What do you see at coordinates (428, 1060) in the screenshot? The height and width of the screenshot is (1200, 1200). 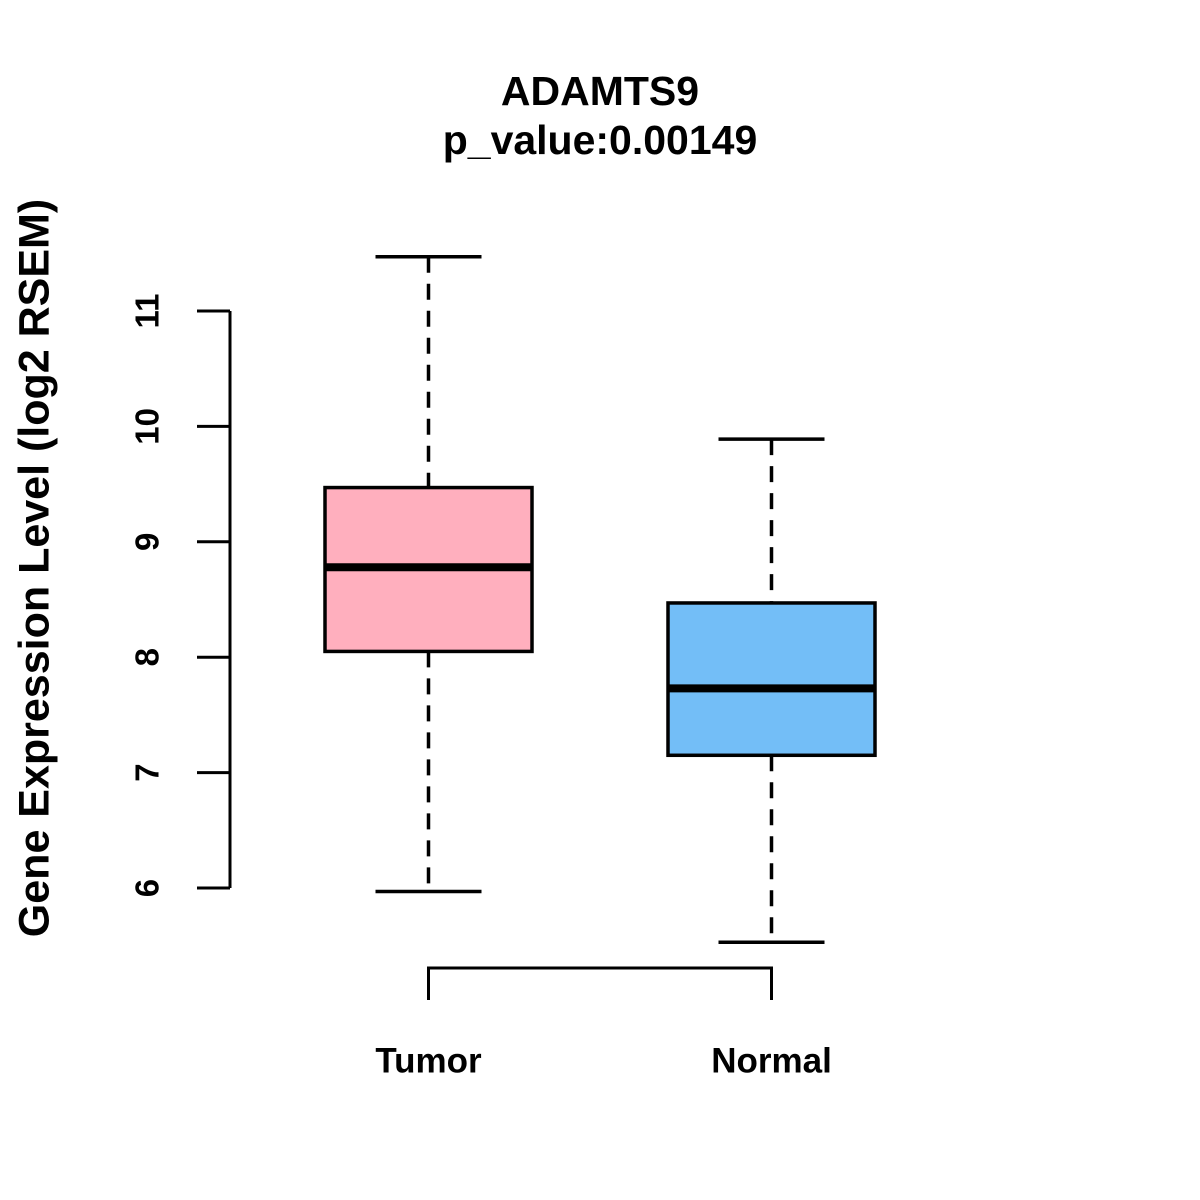 I see `tumor-category-label: Tumor` at bounding box center [428, 1060].